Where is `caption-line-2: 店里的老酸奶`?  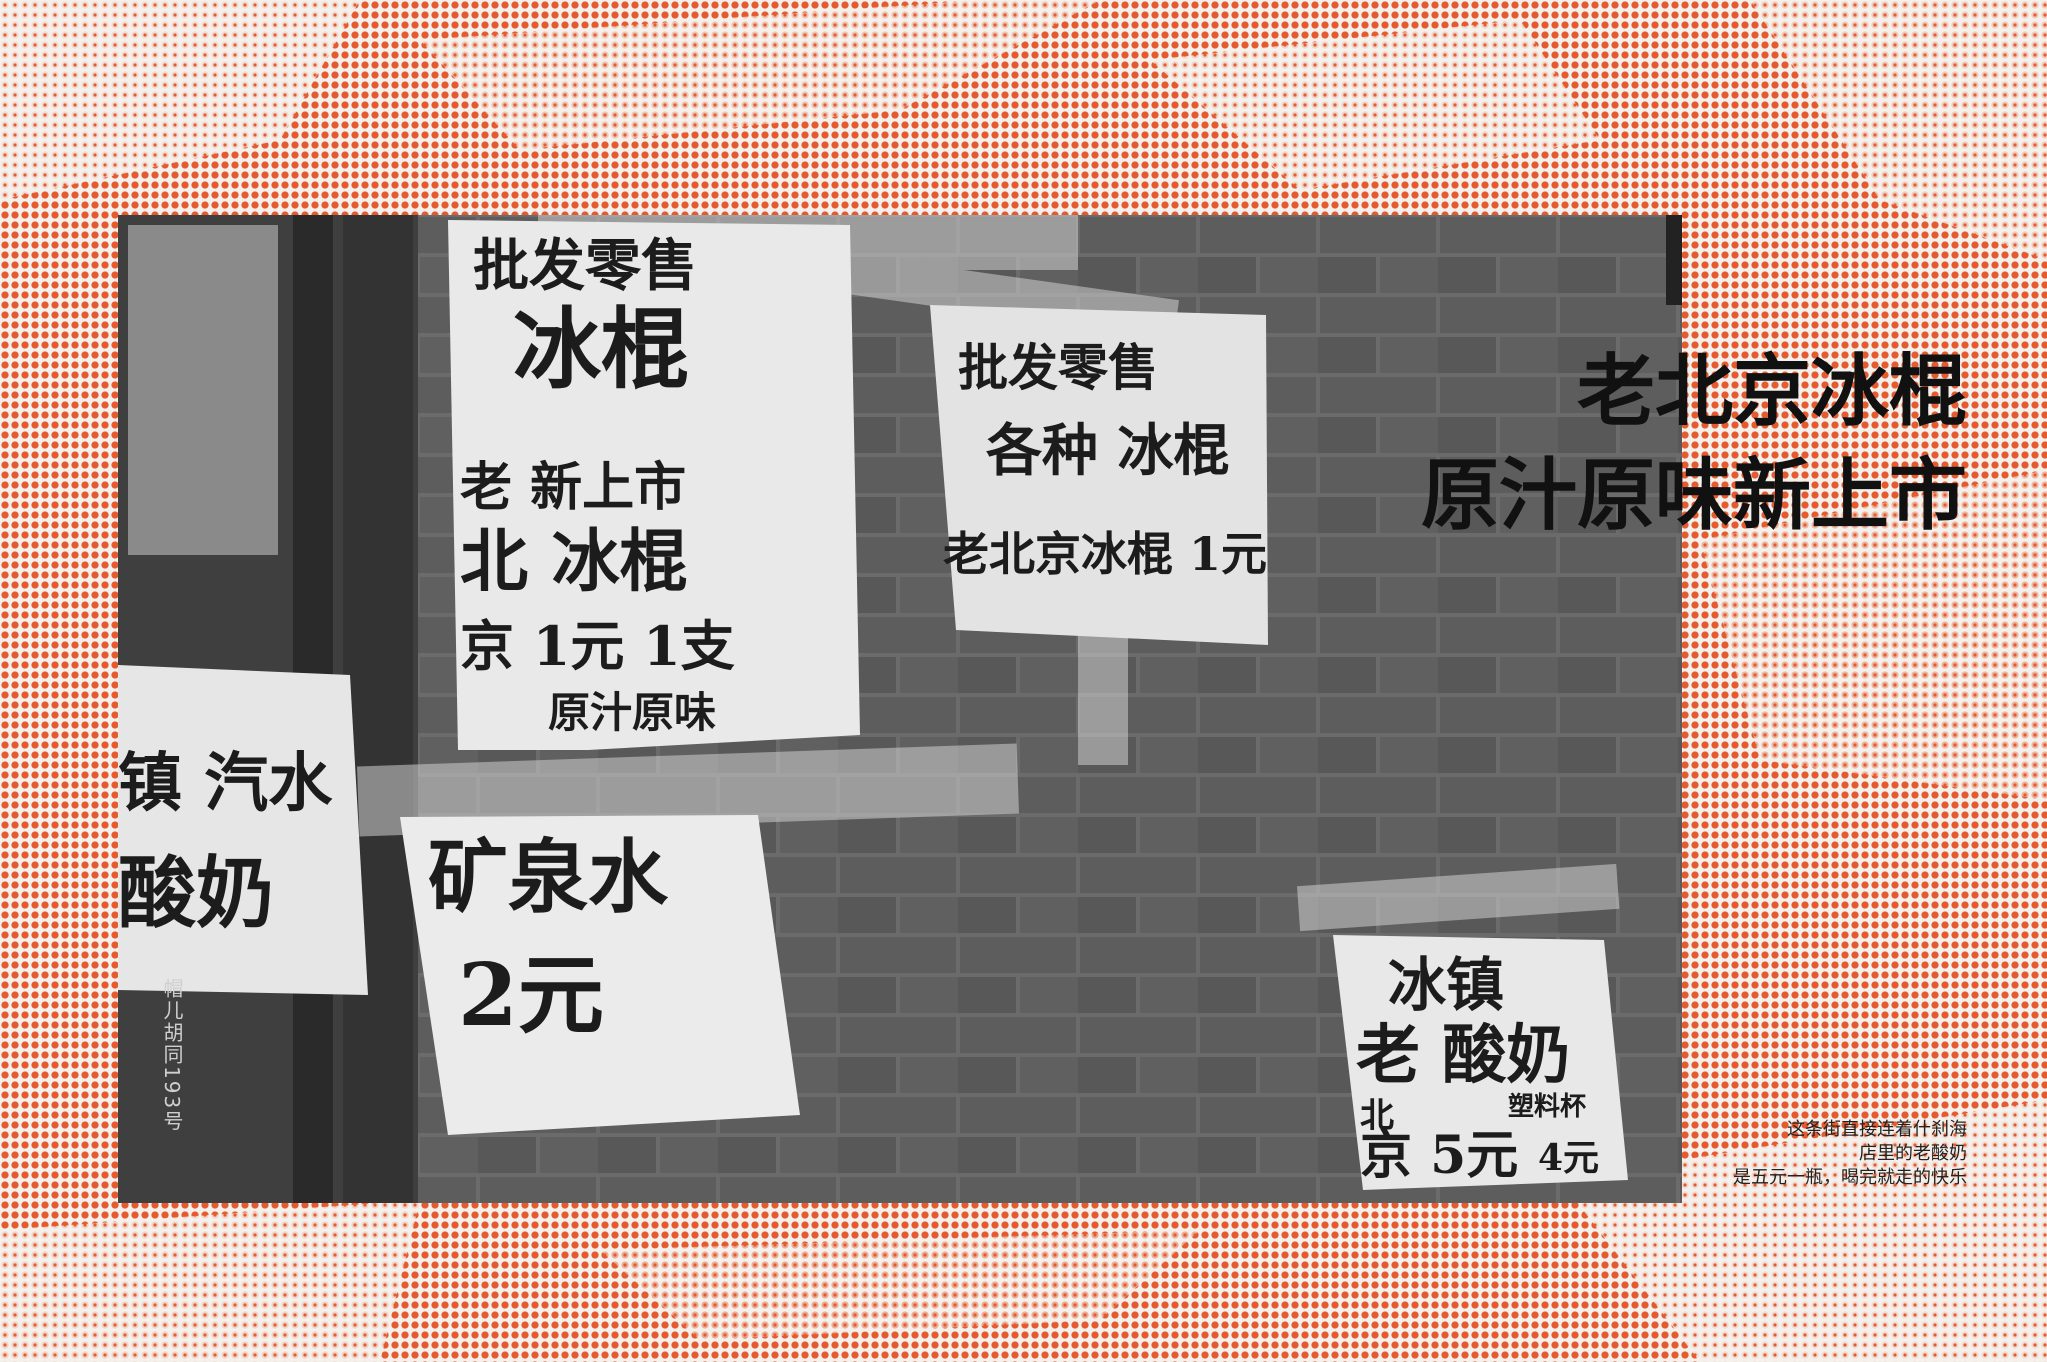
caption-line-2: 店里的老酸奶 is located at coordinates (1850, 1154).